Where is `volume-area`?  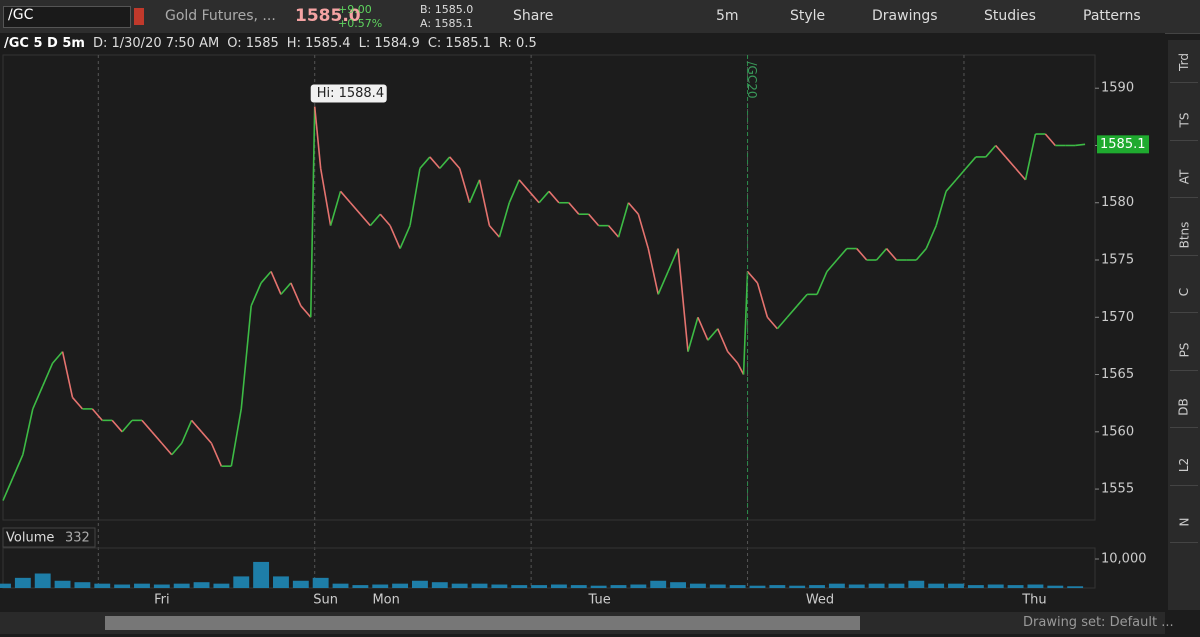
volume-area is located at coordinates (549, 568).